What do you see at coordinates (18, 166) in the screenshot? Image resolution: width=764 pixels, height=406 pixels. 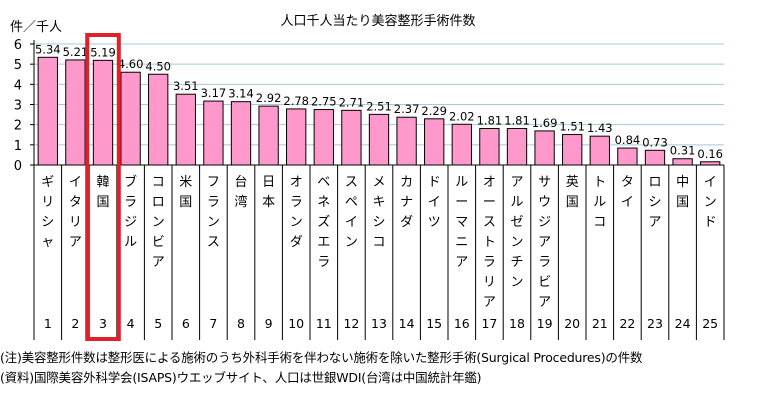 I see `y-tick-label: 0` at bounding box center [18, 166].